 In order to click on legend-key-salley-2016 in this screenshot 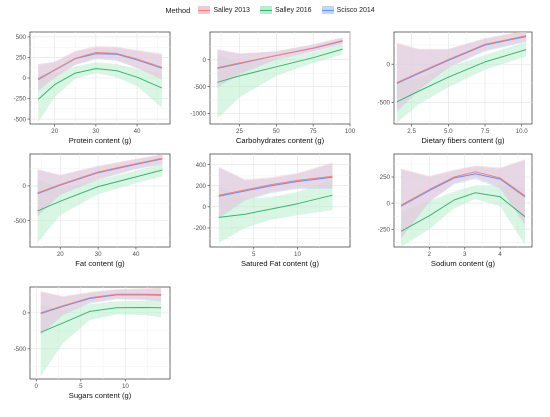, I will do `click(265, 10)`.